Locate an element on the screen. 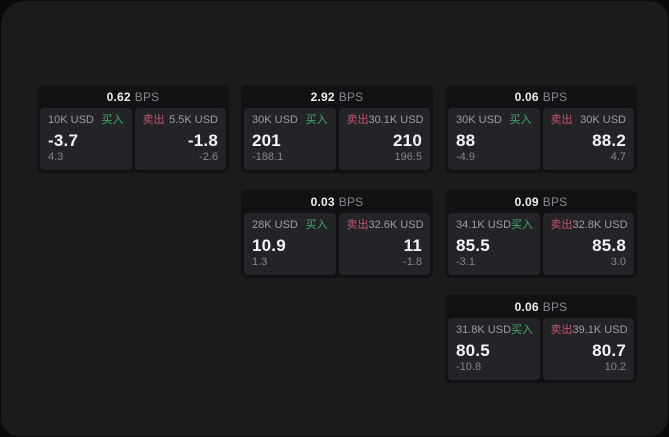  bps-header: 0.03 BPS is located at coordinates (337, 201).